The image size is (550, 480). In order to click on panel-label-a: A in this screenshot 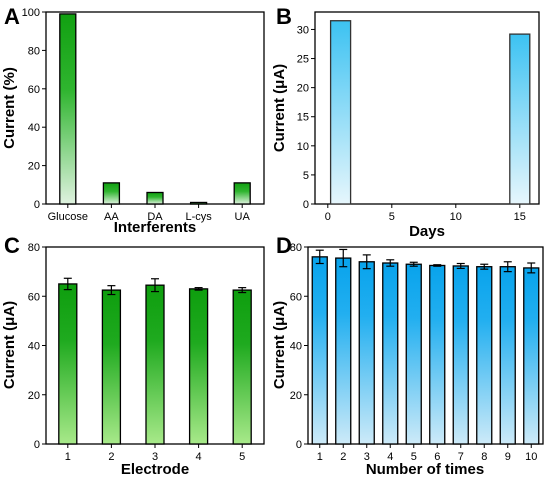, I will do `click(12, 16)`.